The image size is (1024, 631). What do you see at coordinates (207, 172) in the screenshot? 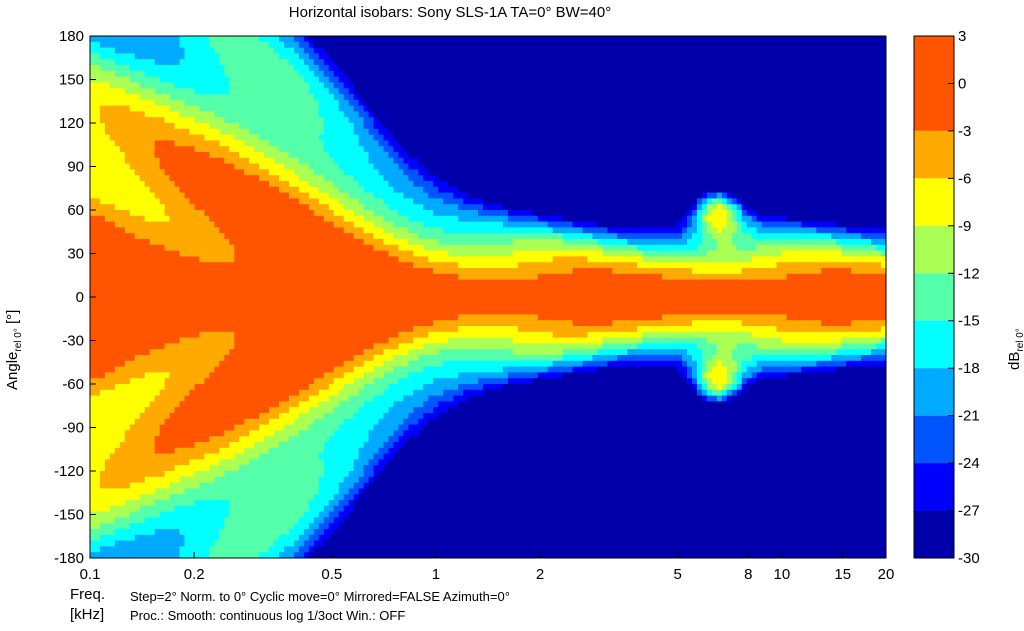
I see `heat-cell-2093` at bounding box center [207, 172].